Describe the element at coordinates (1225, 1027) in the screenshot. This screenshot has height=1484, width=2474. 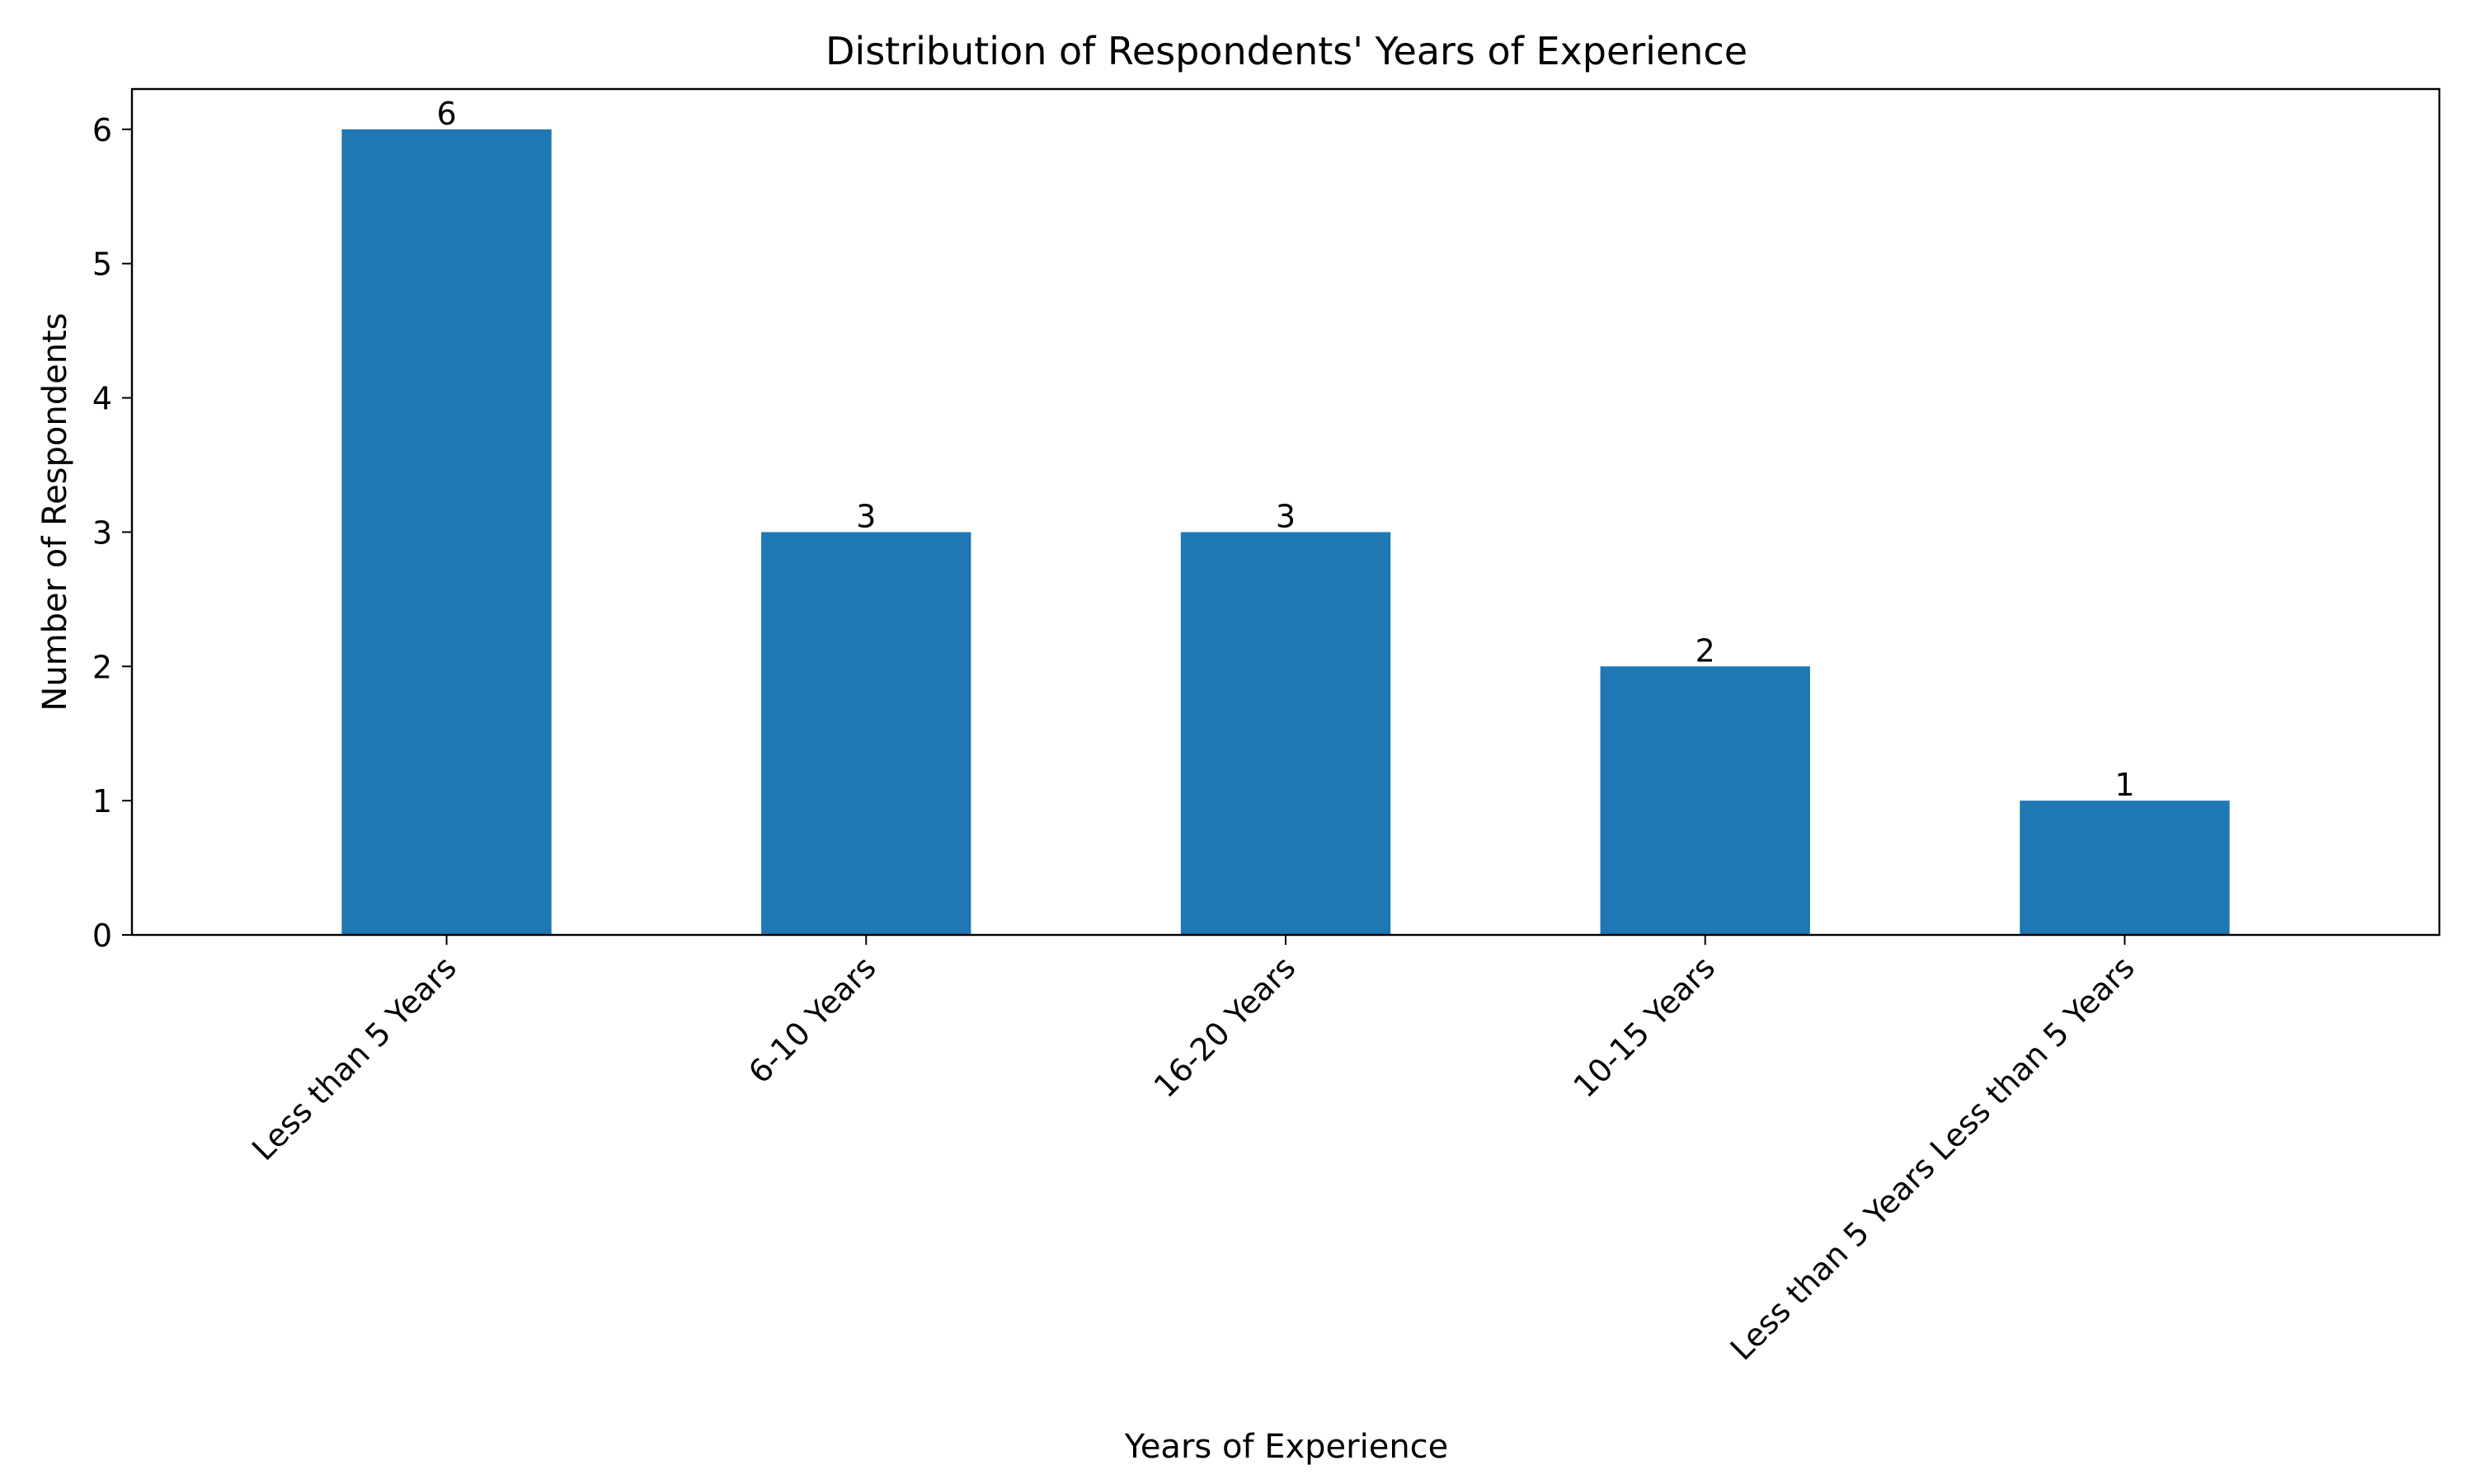
I see `x-tick-label: 16-20 Years` at that location.